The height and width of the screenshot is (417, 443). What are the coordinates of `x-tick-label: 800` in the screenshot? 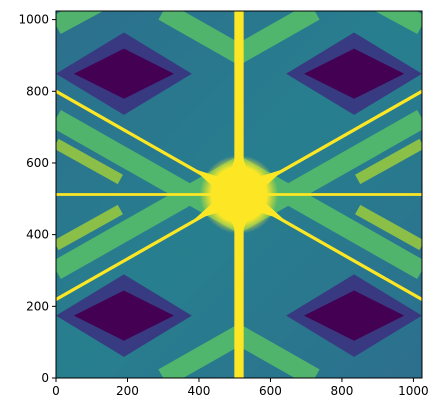 It's located at (341, 391).